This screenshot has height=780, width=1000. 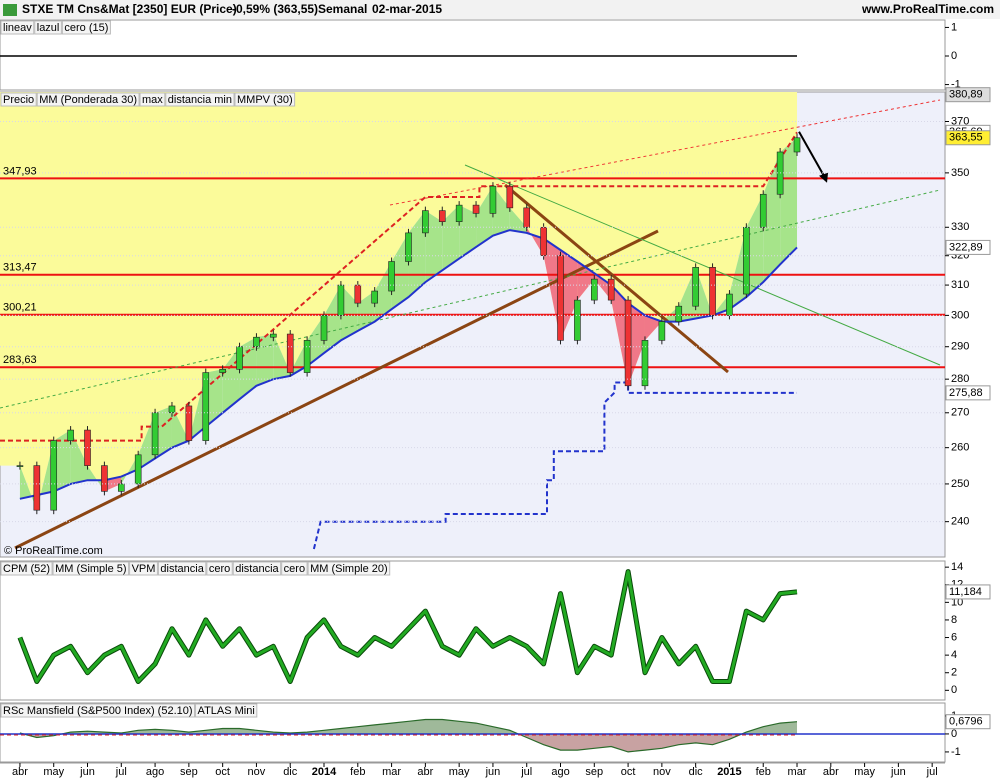 What do you see at coordinates (831, 772) in the screenshot?
I see `x-tick-label: abr` at bounding box center [831, 772].